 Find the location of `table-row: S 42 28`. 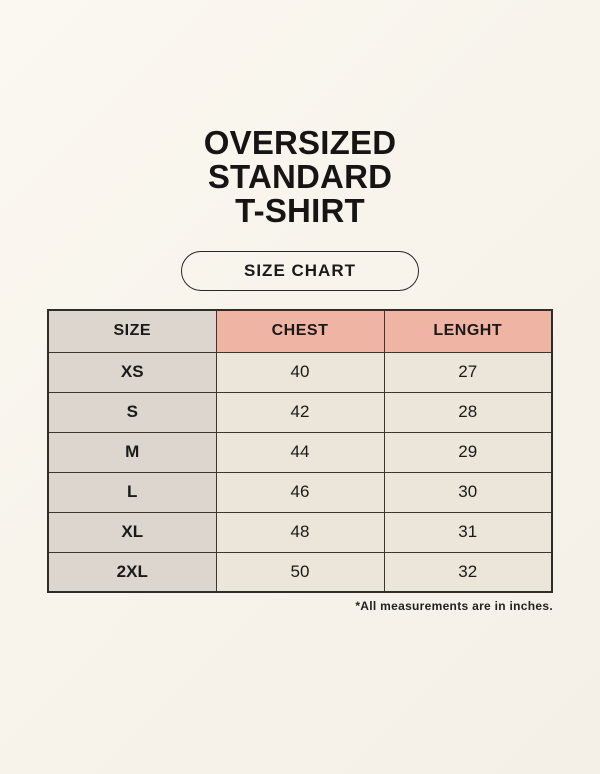

table-row: S 42 28 is located at coordinates (300, 412).